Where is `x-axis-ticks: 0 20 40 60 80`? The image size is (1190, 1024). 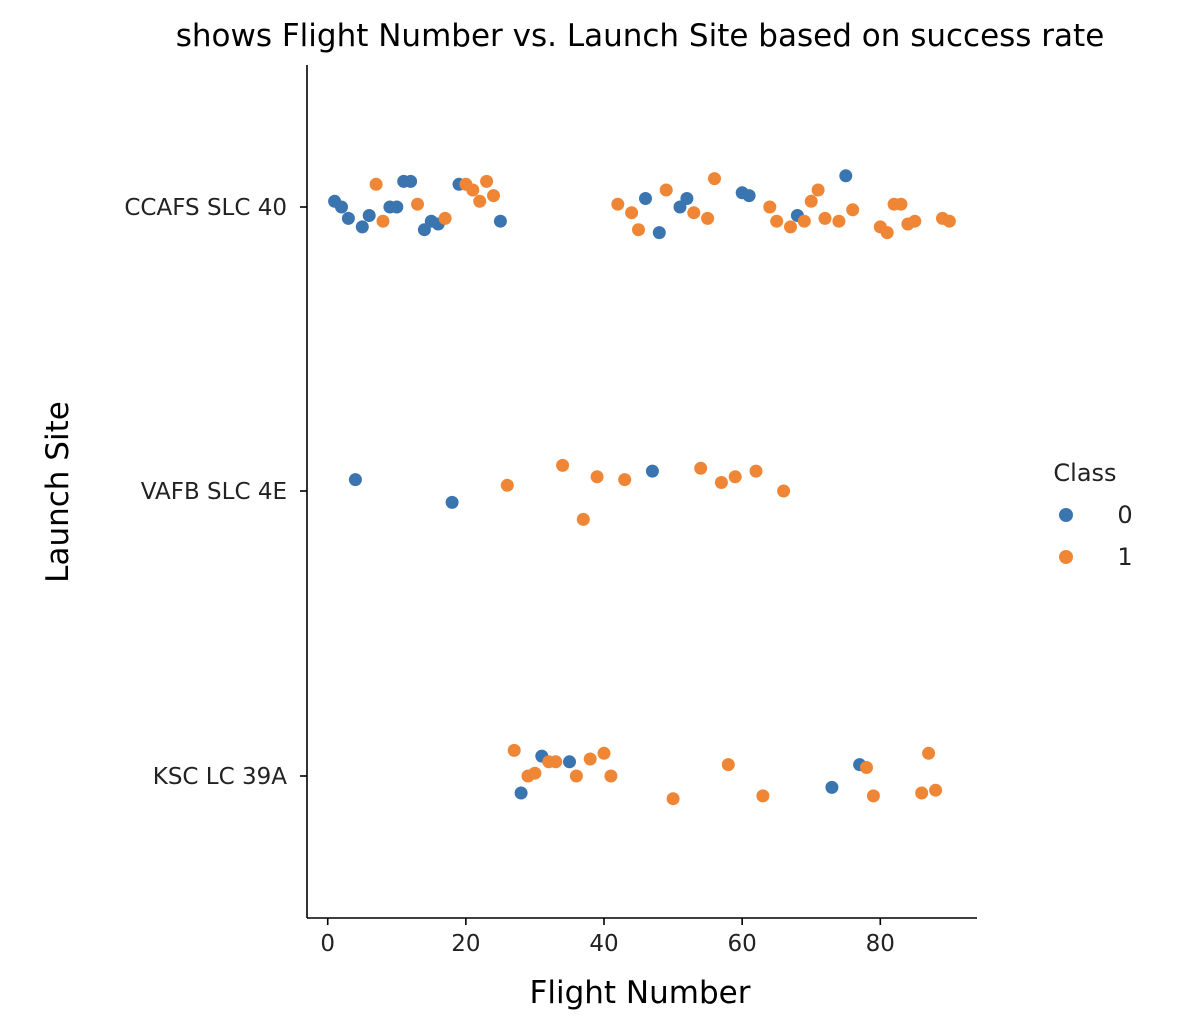 x-axis-ticks: 0 20 40 60 80 is located at coordinates (607, 937).